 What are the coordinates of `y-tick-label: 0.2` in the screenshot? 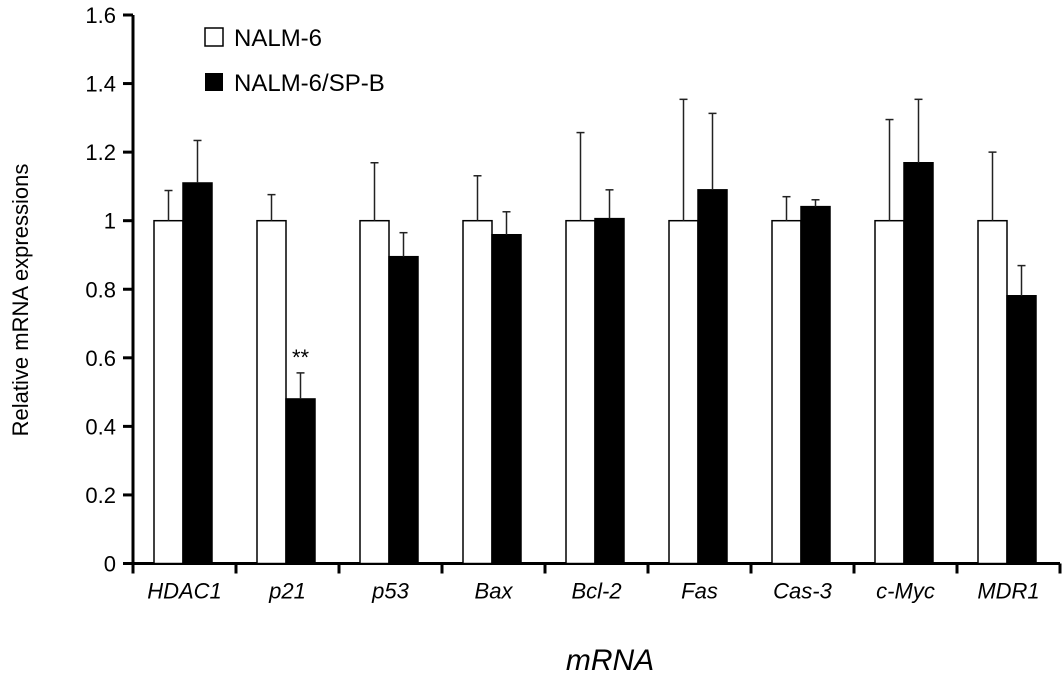 It's located at (100, 495).